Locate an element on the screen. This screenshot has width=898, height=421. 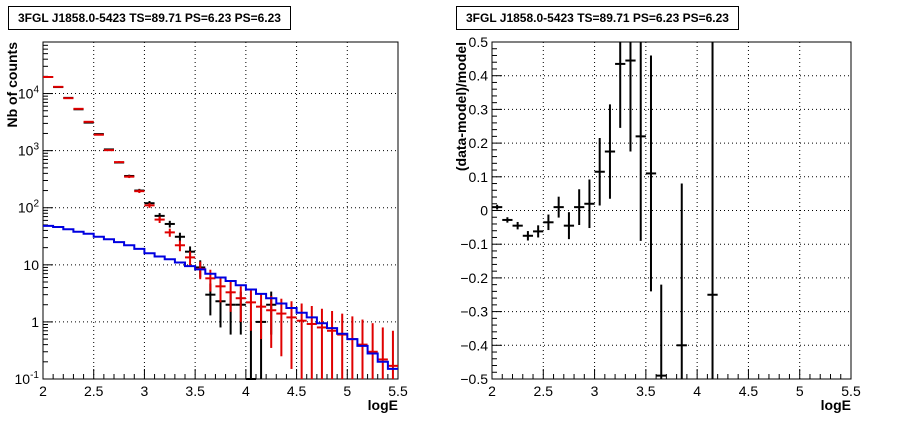
histogram-line is located at coordinates (220, 297).